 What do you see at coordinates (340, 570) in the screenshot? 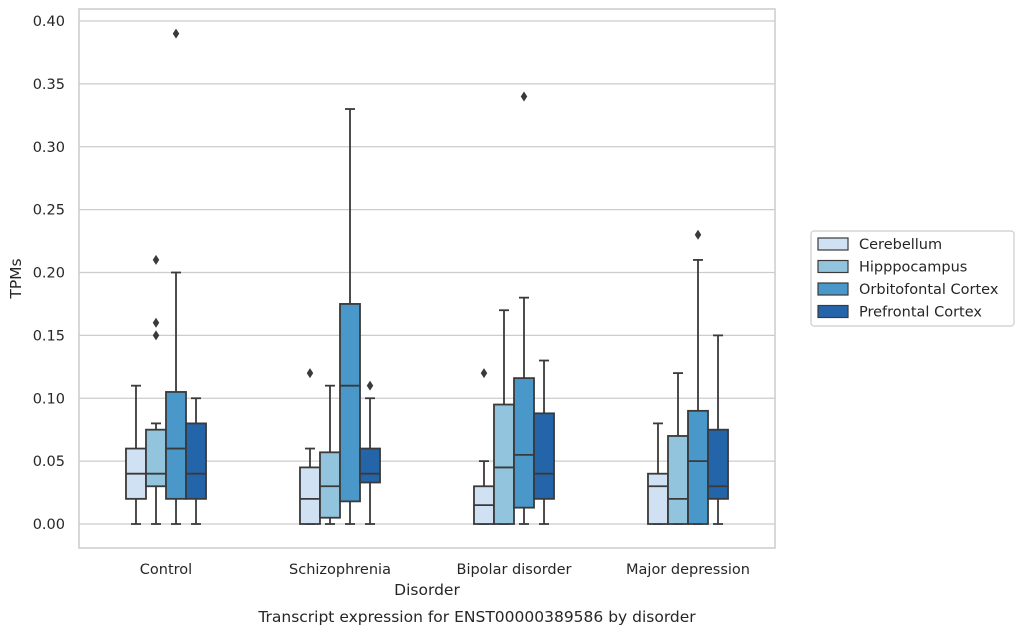
I see `x-tick-label: Schizophrenia` at bounding box center [340, 570].